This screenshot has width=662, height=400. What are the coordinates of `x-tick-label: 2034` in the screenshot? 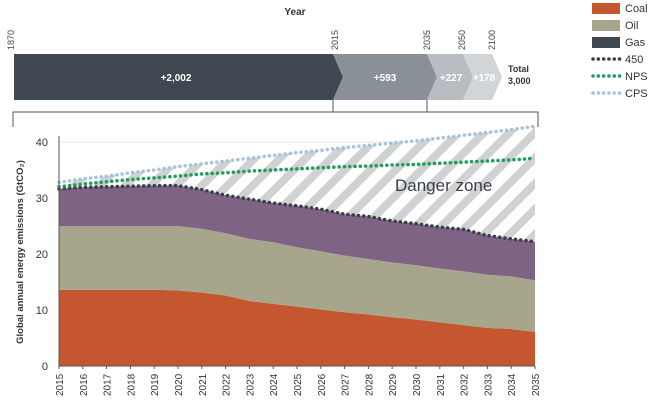 It's located at (512, 384).